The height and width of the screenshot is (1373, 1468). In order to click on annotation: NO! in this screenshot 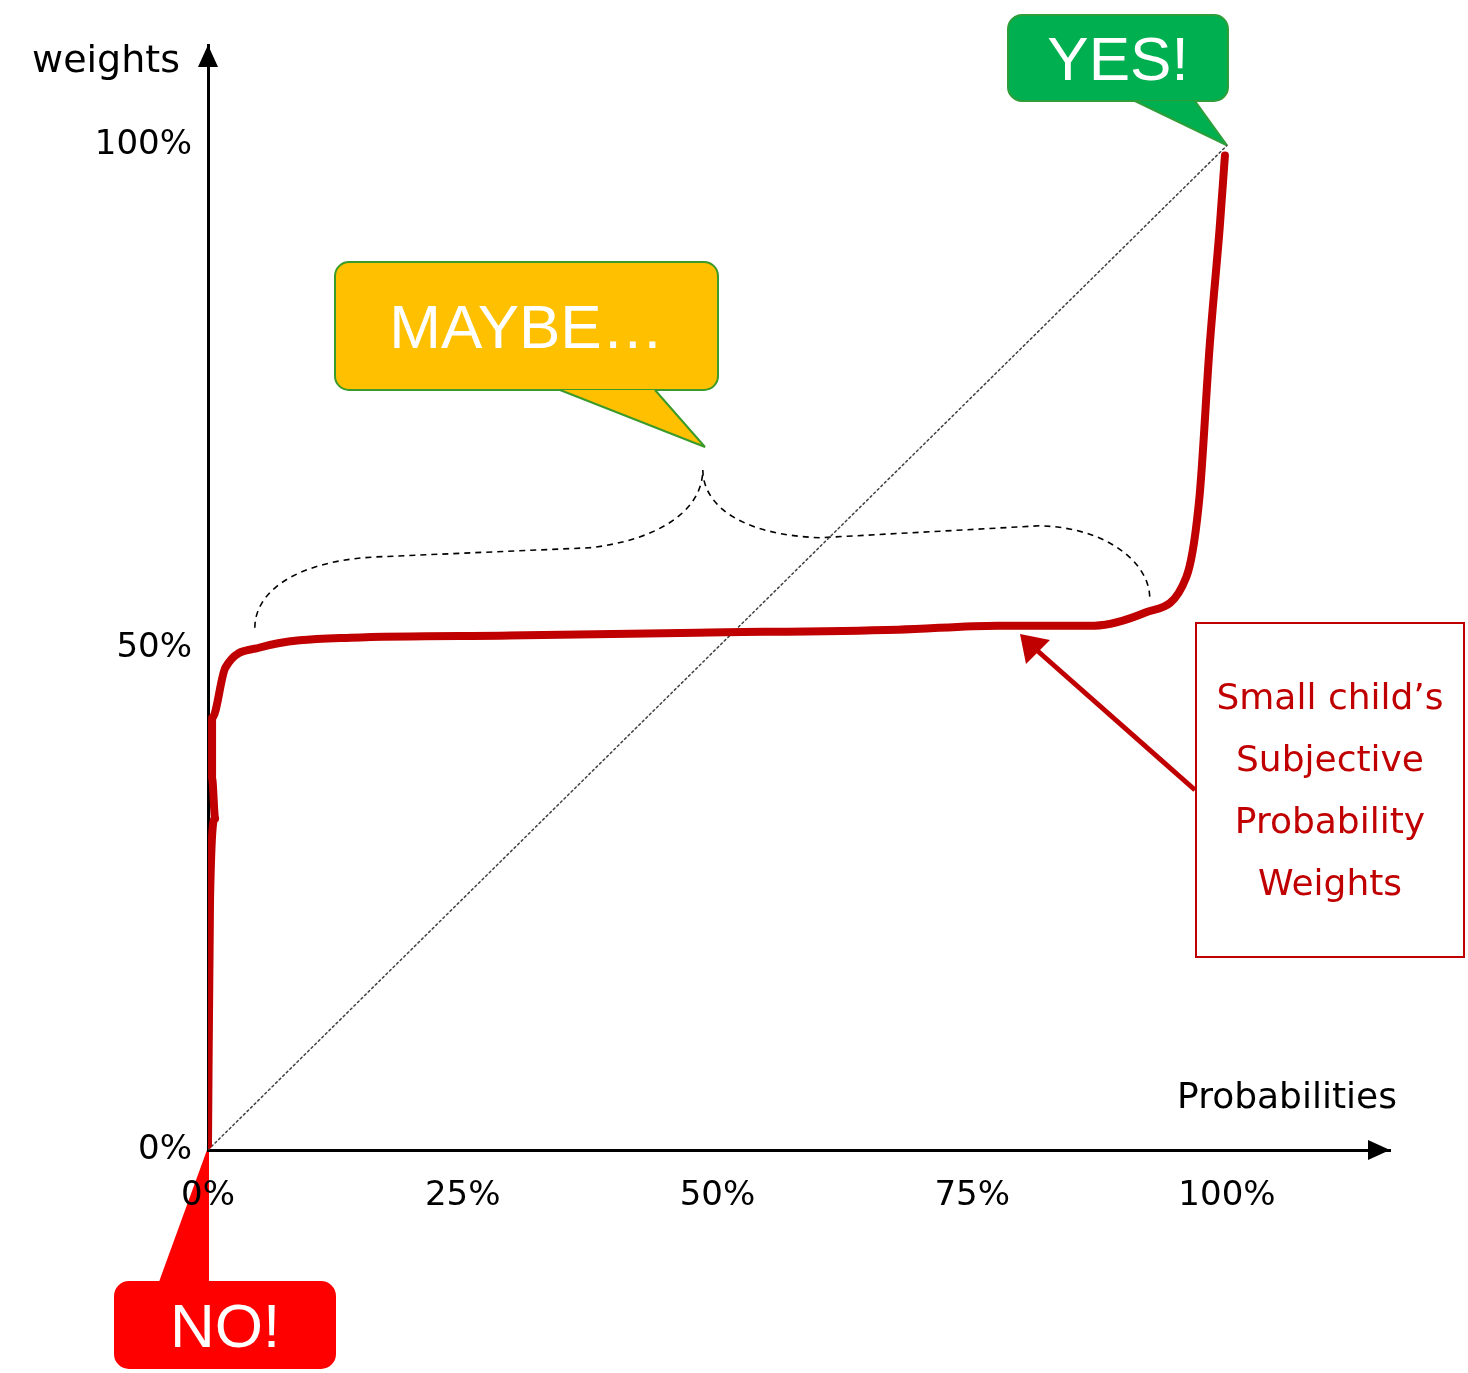, I will do `click(225, 1325)`.